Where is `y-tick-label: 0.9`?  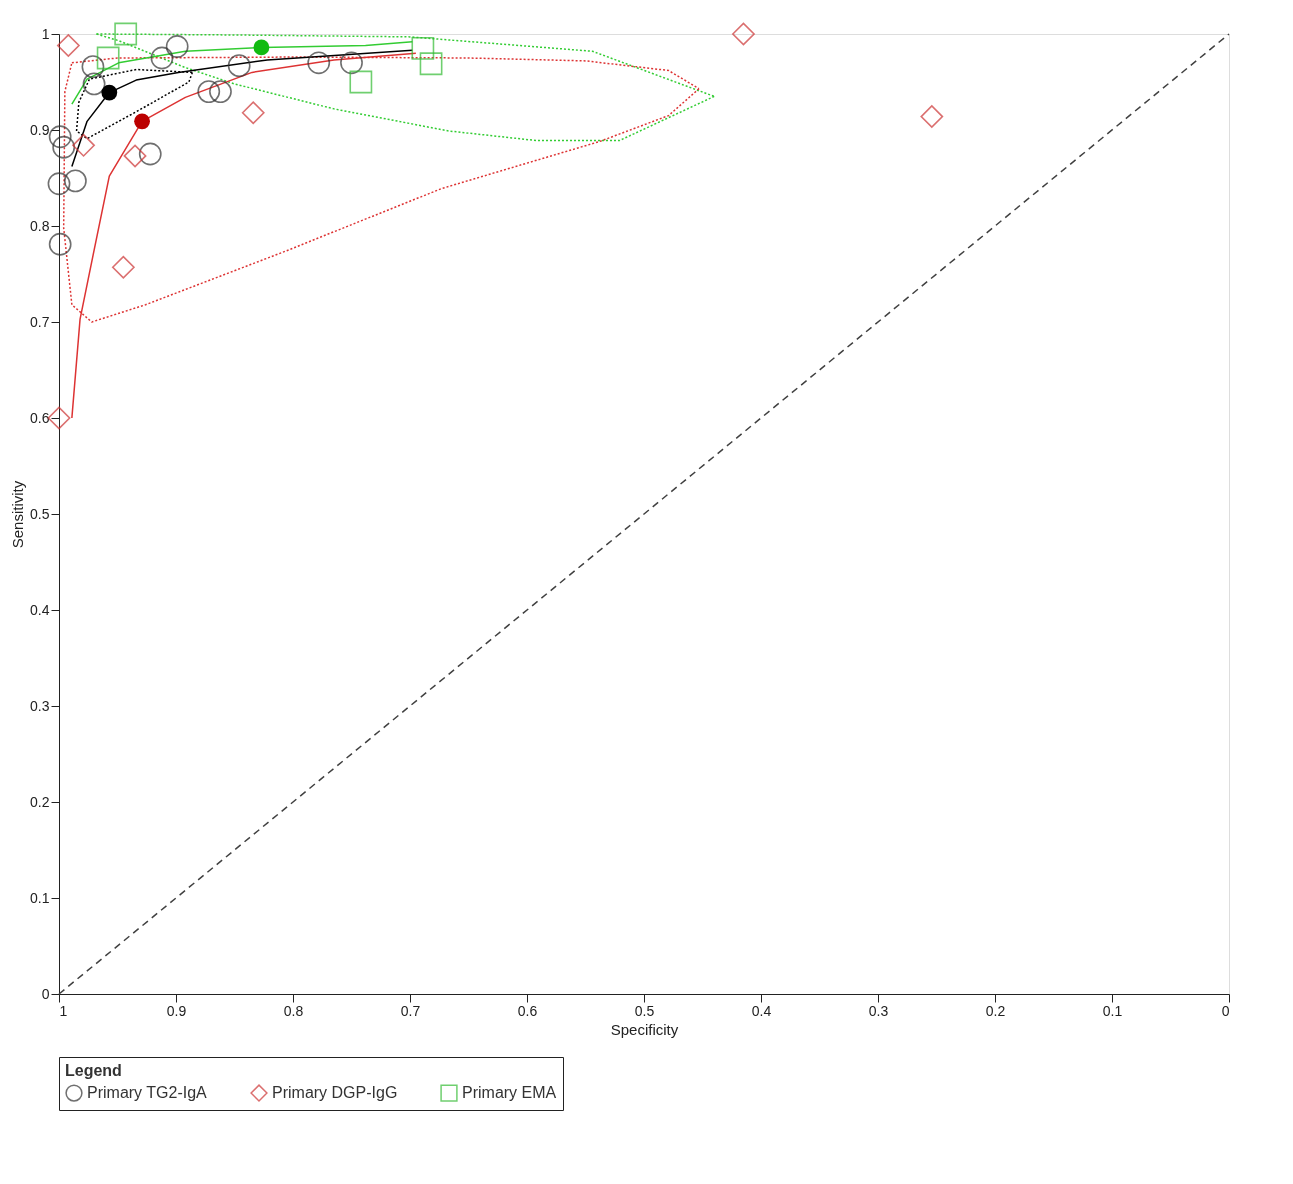
y-tick-label: 0.9 is located at coordinates (40, 129).